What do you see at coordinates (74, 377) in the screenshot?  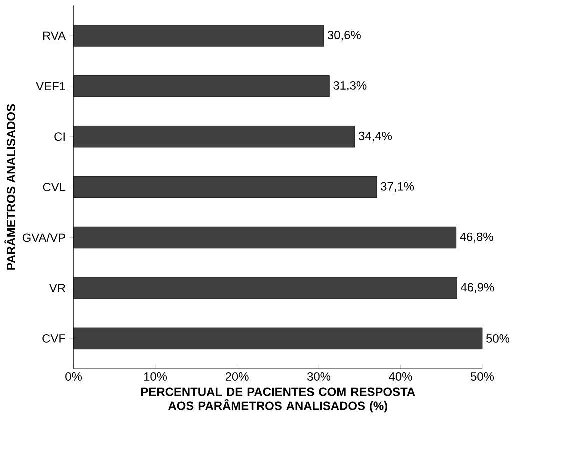 I see `x-tick-label: 0%` at bounding box center [74, 377].